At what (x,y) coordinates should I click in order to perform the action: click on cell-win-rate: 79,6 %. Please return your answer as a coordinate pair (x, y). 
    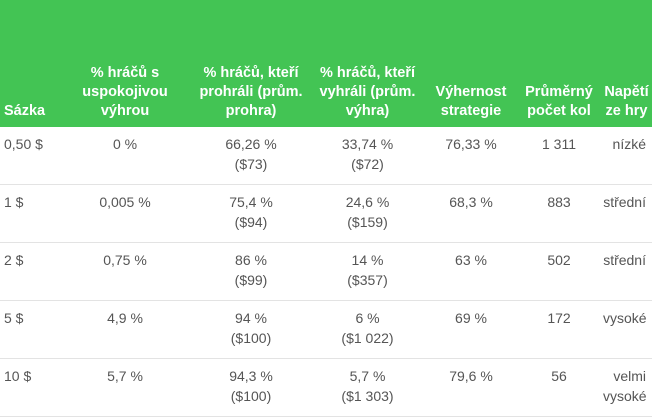
    Looking at the image, I should click on (471, 387).